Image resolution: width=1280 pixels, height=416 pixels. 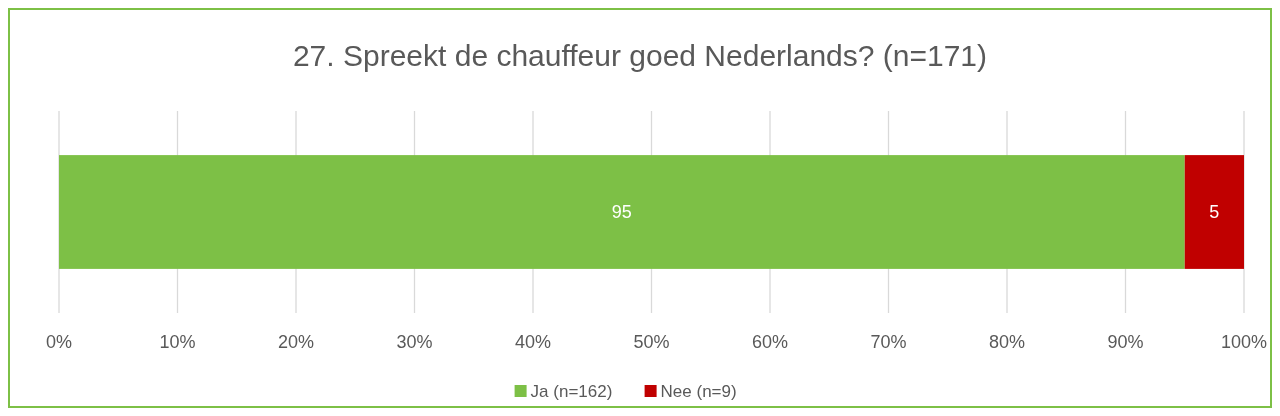 I want to click on x-tick-label: 50%, so click(x=651, y=342).